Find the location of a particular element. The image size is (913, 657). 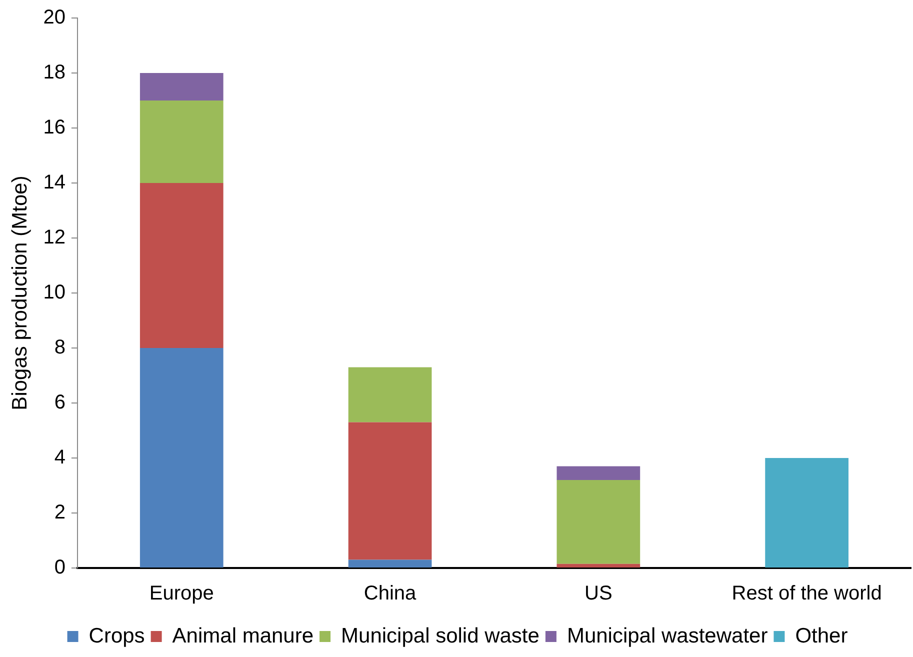

y-tick-label: 18 is located at coordinates (54, 73).